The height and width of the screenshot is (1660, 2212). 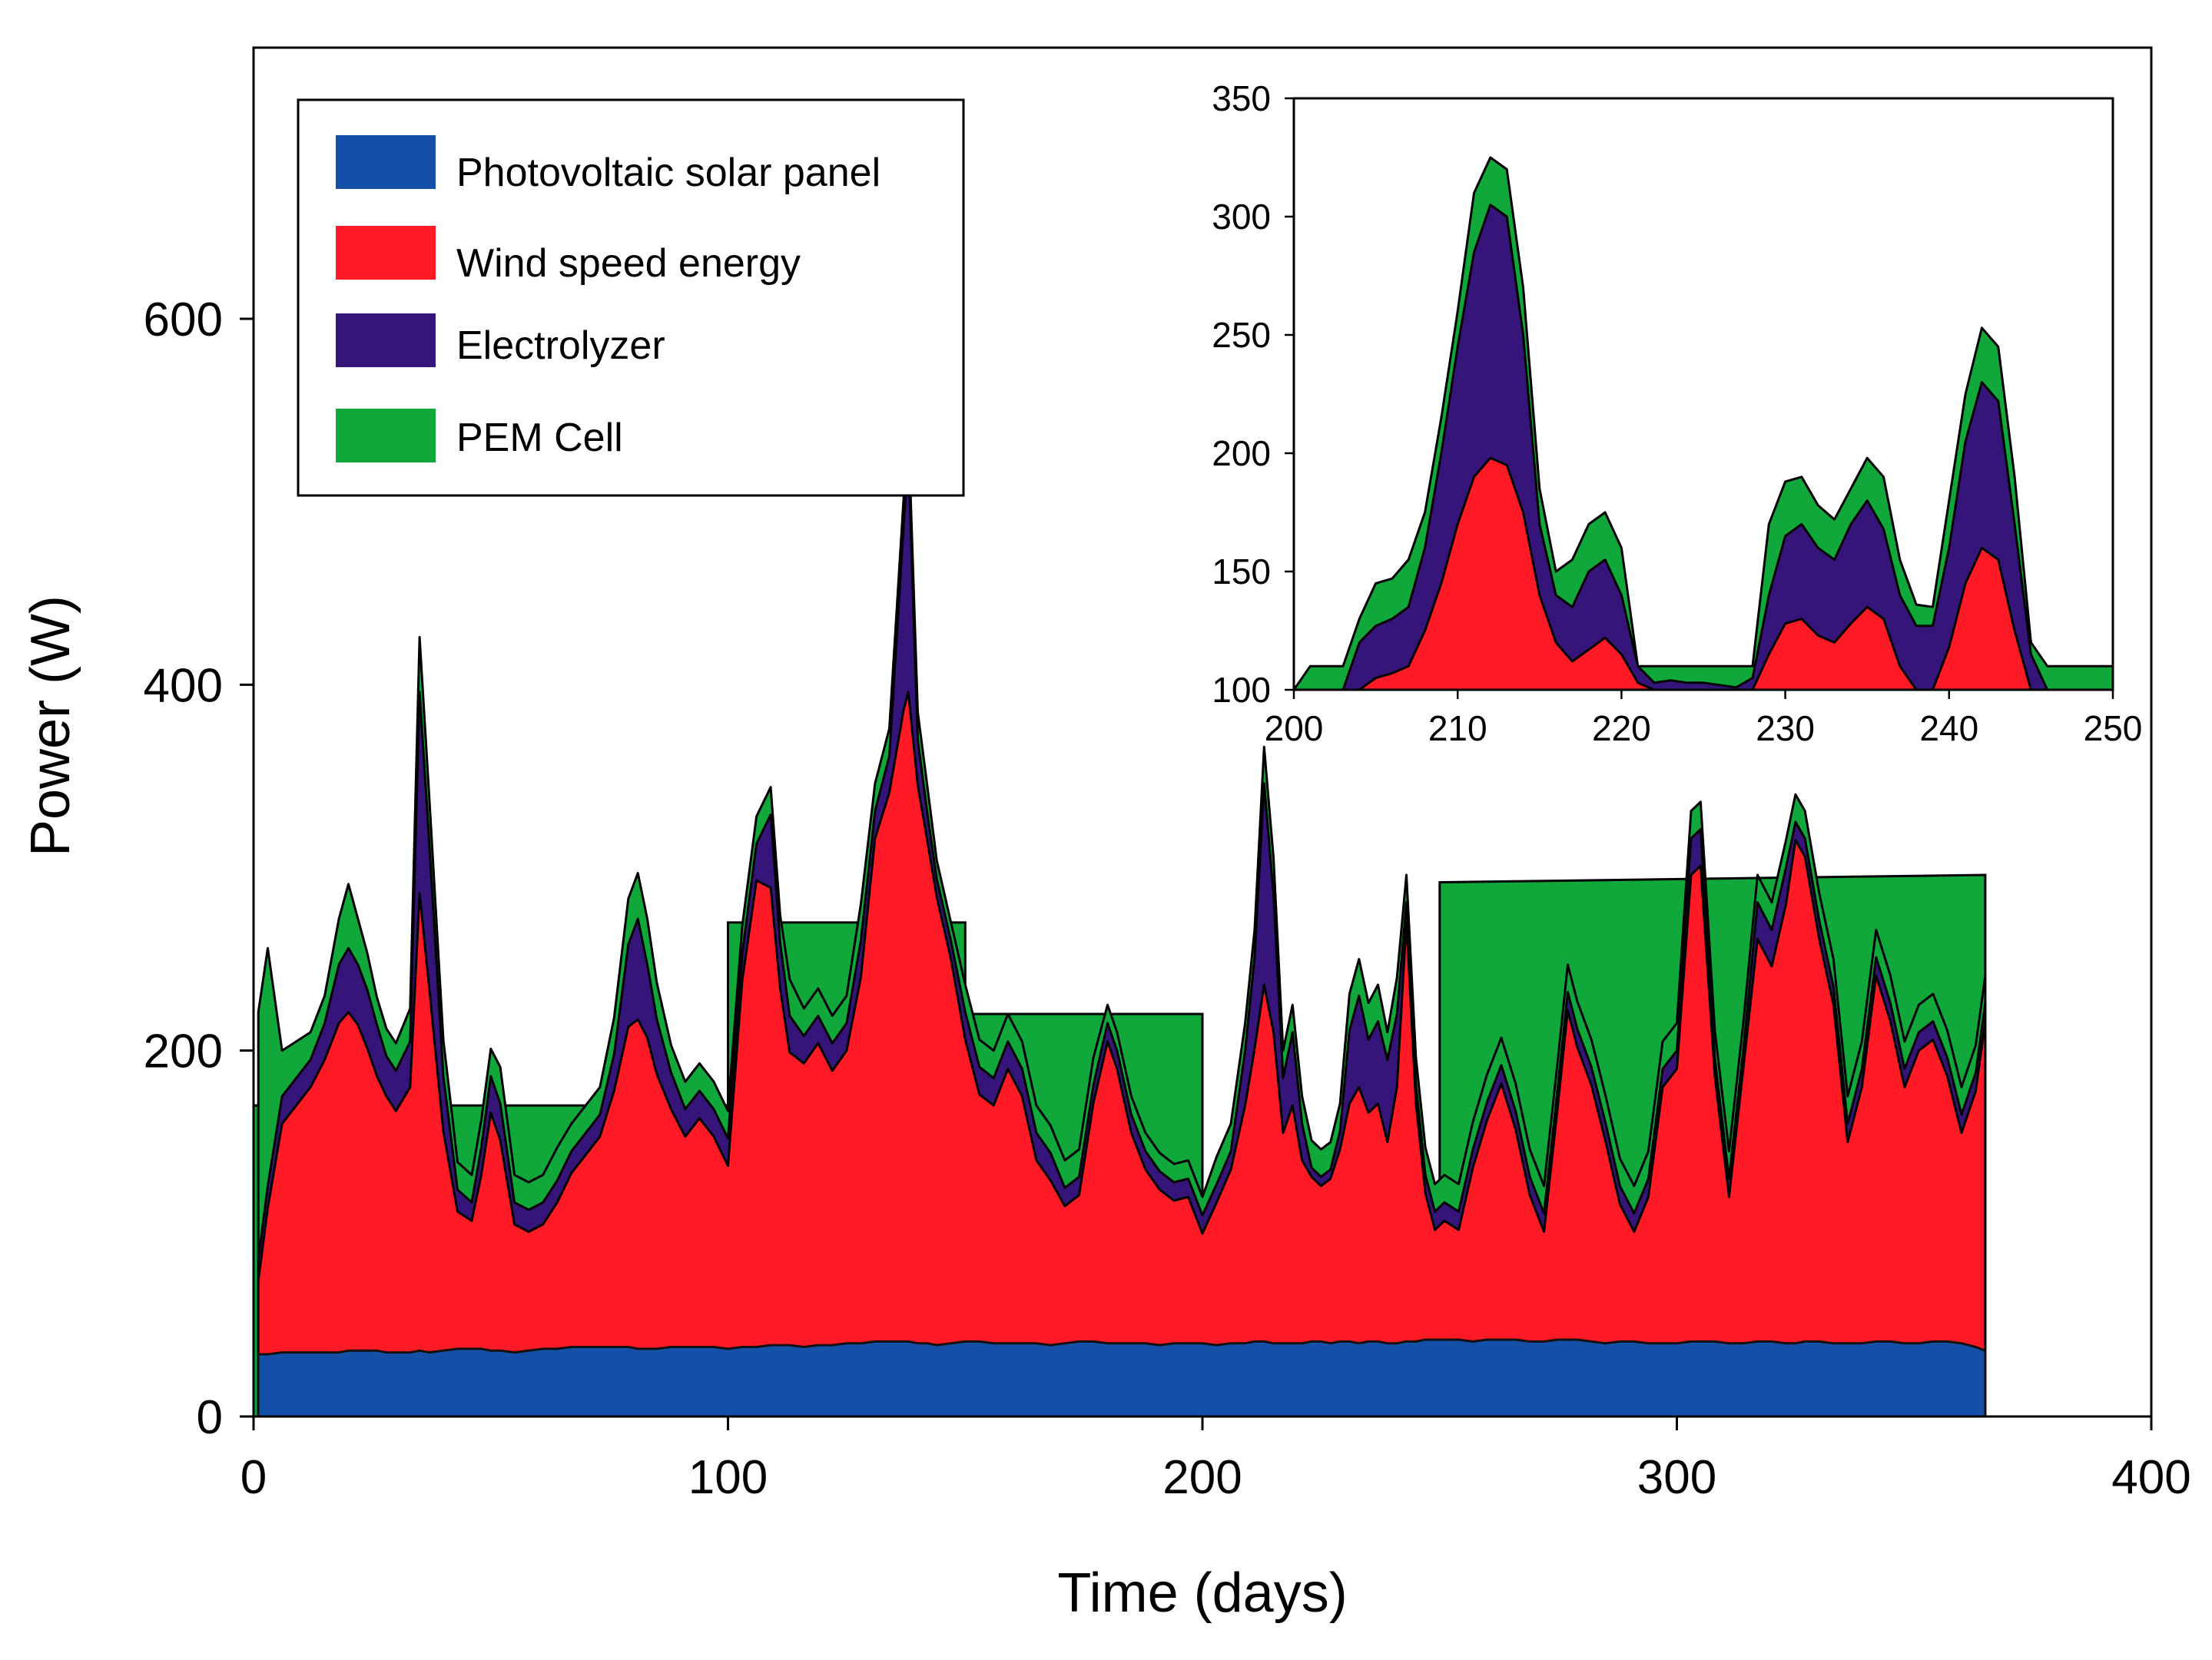 What do you see at coordinates (728, 1477) in the screenshot?
I see `x-tick-label: 100` at bounding box center [728, 1477].